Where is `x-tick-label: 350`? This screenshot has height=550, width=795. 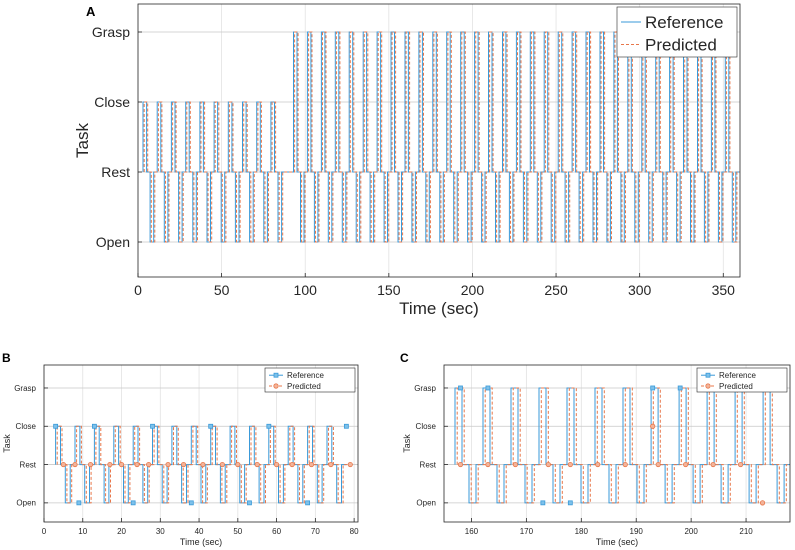 x-tick-label: 350 is located at coordinates (724, 290).